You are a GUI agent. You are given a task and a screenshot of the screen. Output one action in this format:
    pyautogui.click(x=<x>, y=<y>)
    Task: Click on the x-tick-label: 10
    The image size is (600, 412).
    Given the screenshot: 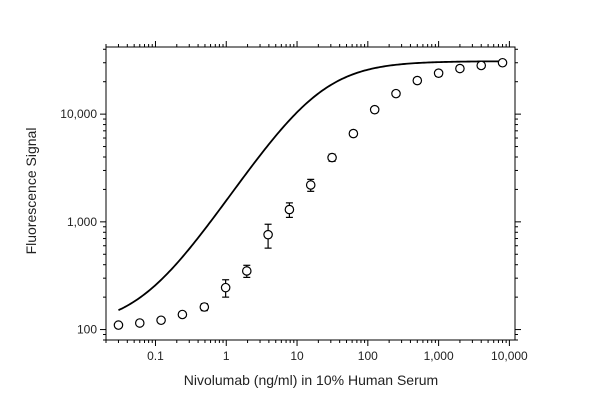 What is the action you would take?
    pyautogui.click(x=297, y=356)
    